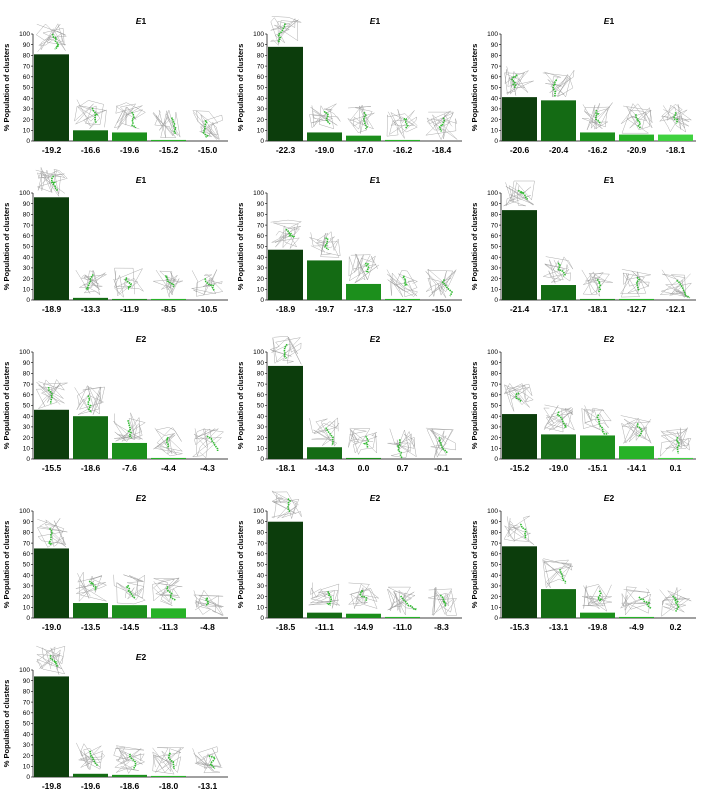 This screenshot has height=795, width=702. I want to click on x-category-label: -15.3, so click(520, 627).